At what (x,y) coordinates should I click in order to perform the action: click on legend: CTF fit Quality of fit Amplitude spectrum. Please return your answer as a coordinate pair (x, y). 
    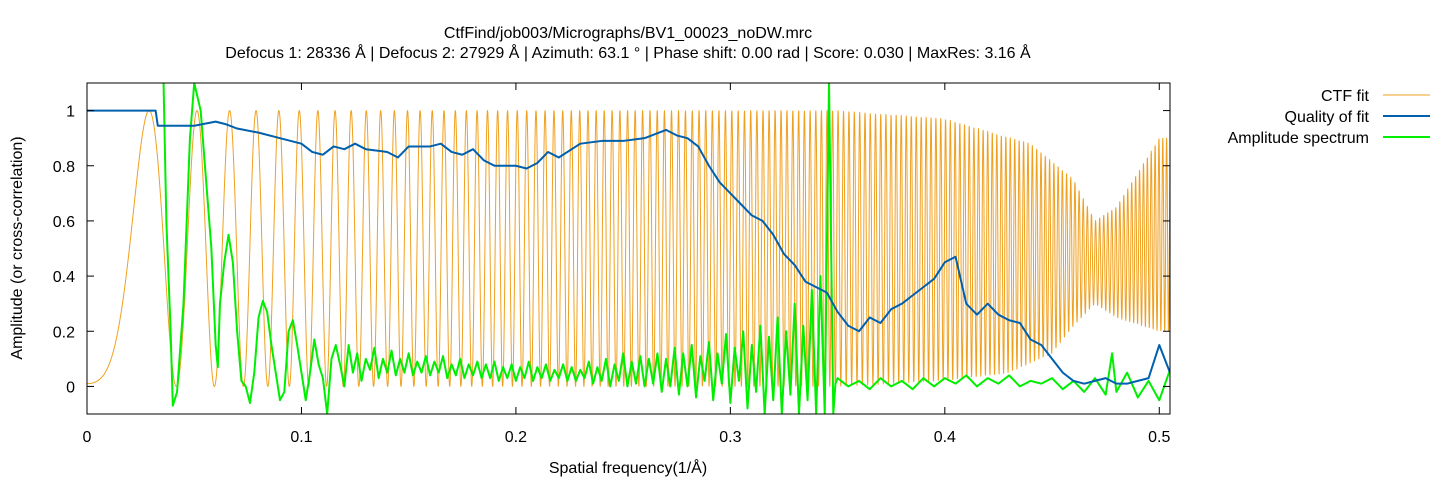
    Looking at the image, I should click on (1329, 117).